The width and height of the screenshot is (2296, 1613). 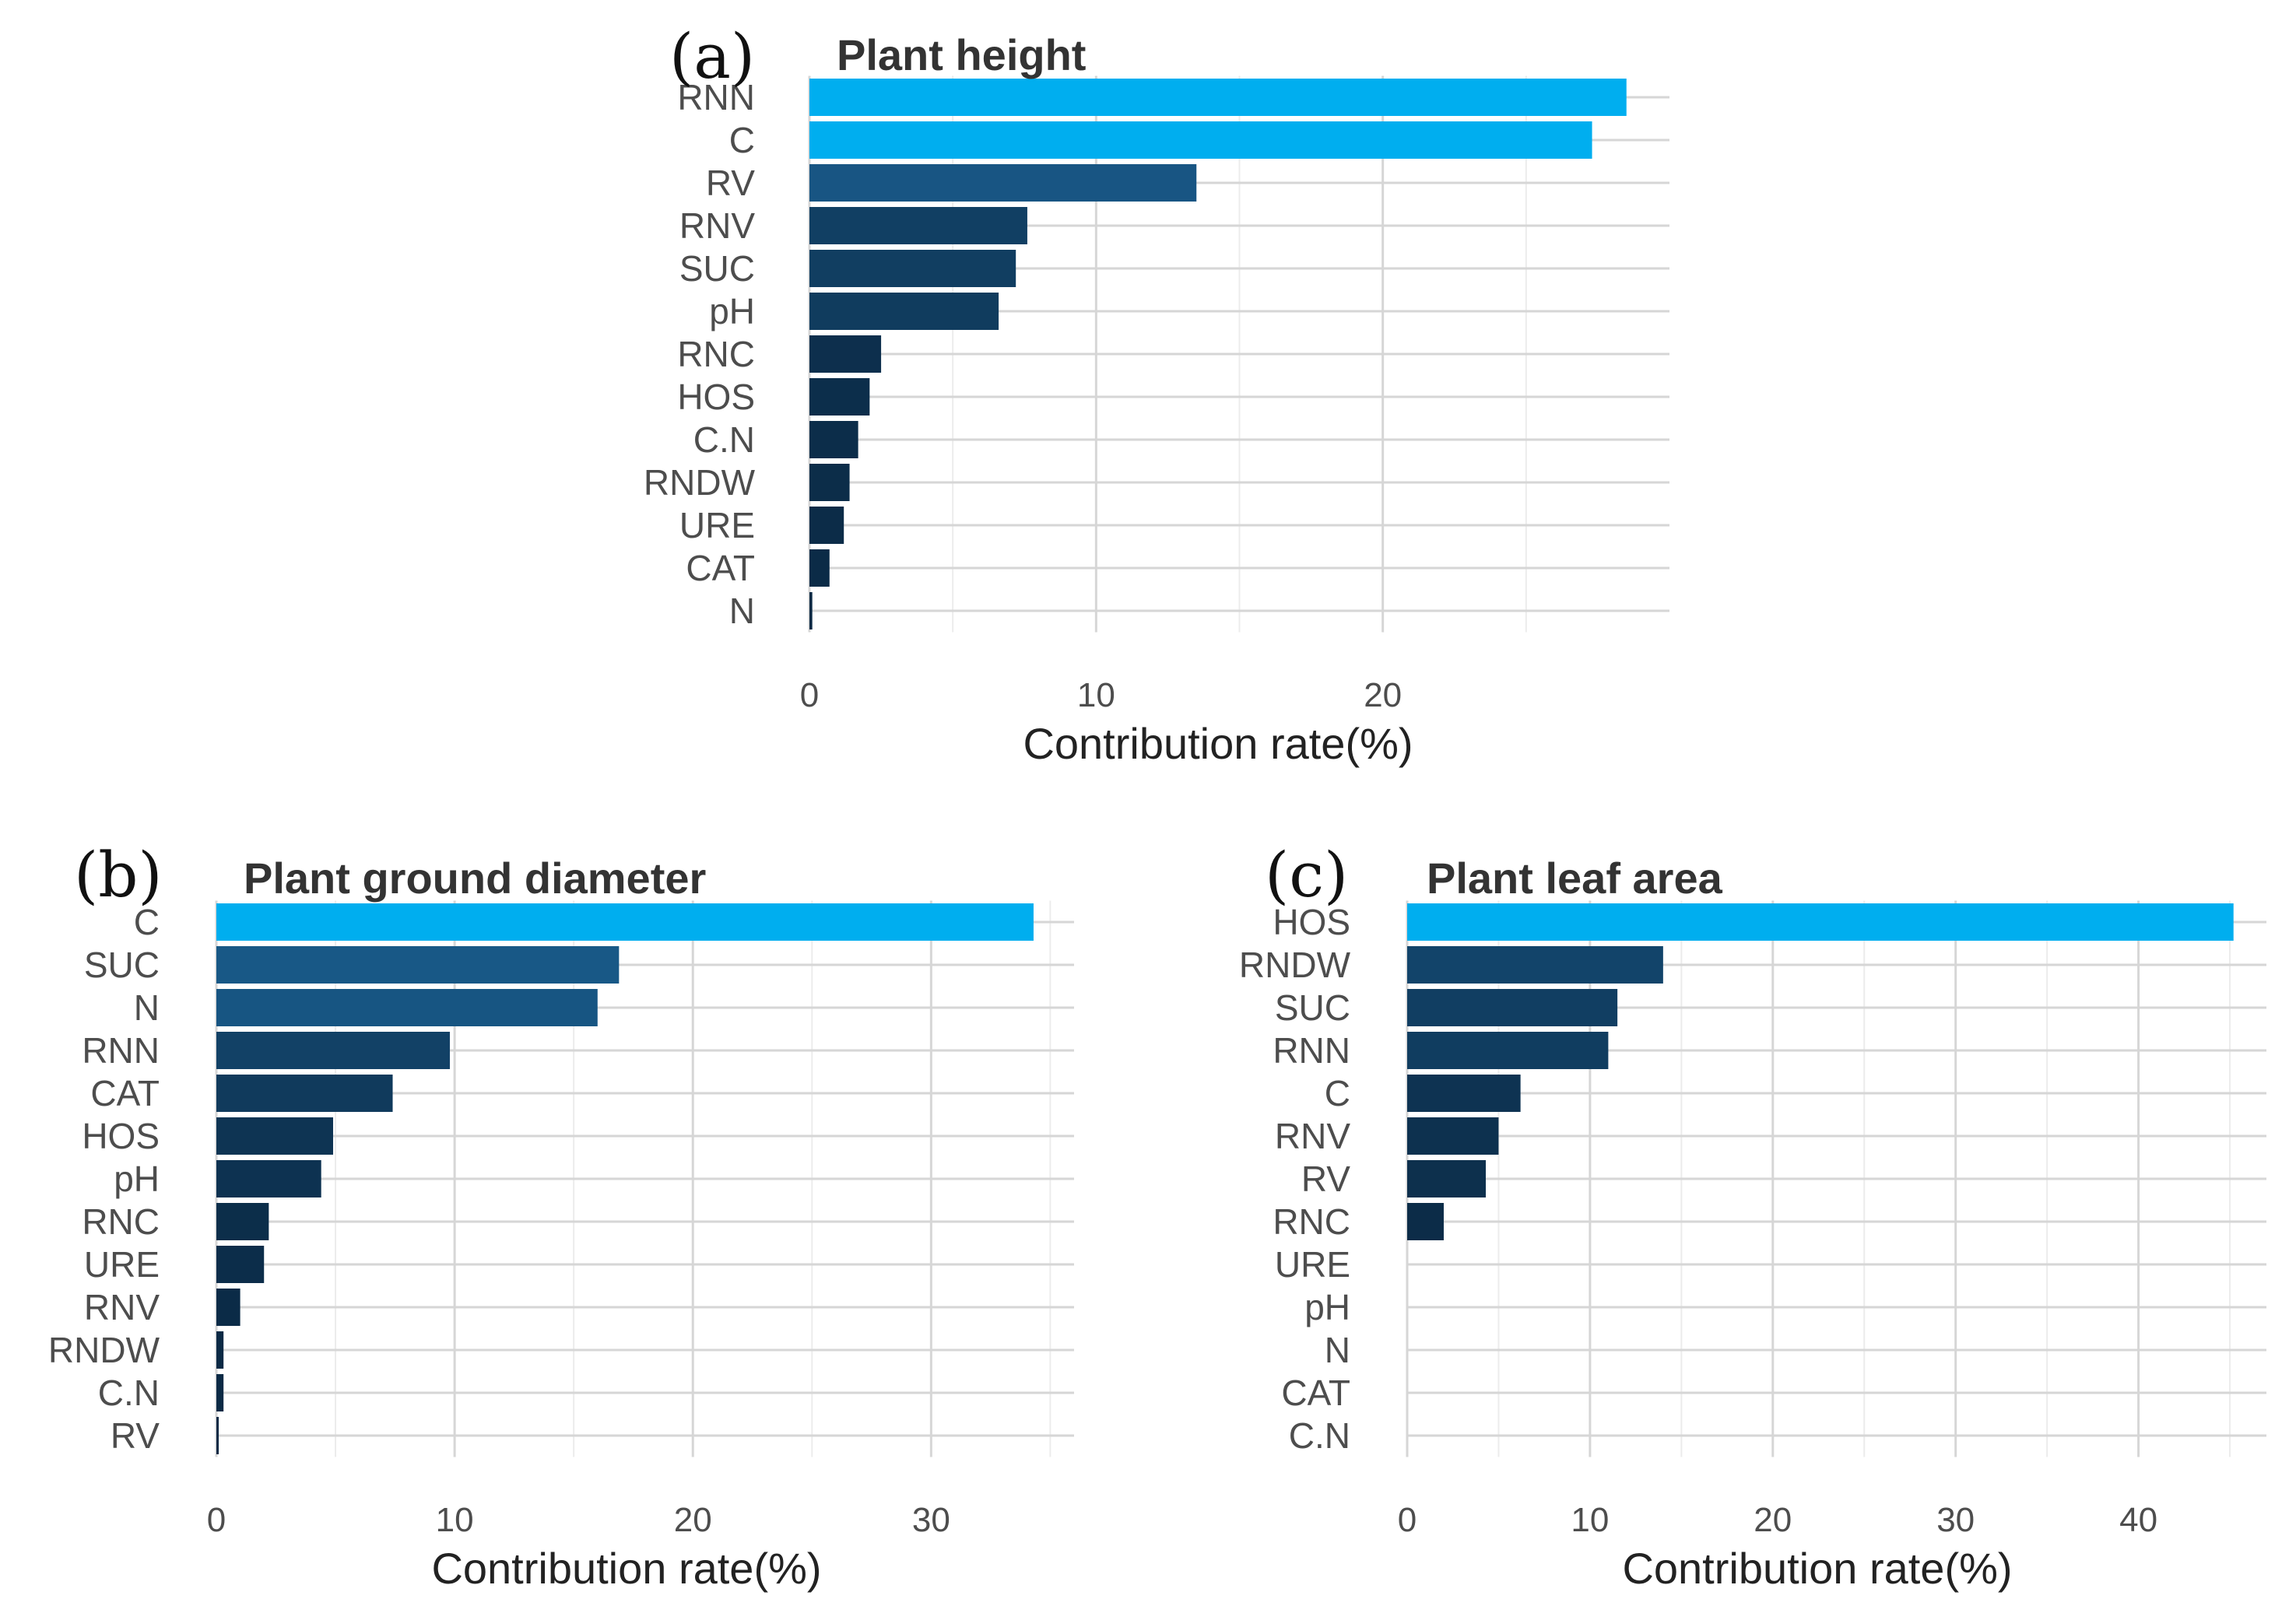 What do you see at coordinates (1575, 878) in the screenshot?
I see `chart-title: Plant leaf area` at bounding box center [1575, 878].